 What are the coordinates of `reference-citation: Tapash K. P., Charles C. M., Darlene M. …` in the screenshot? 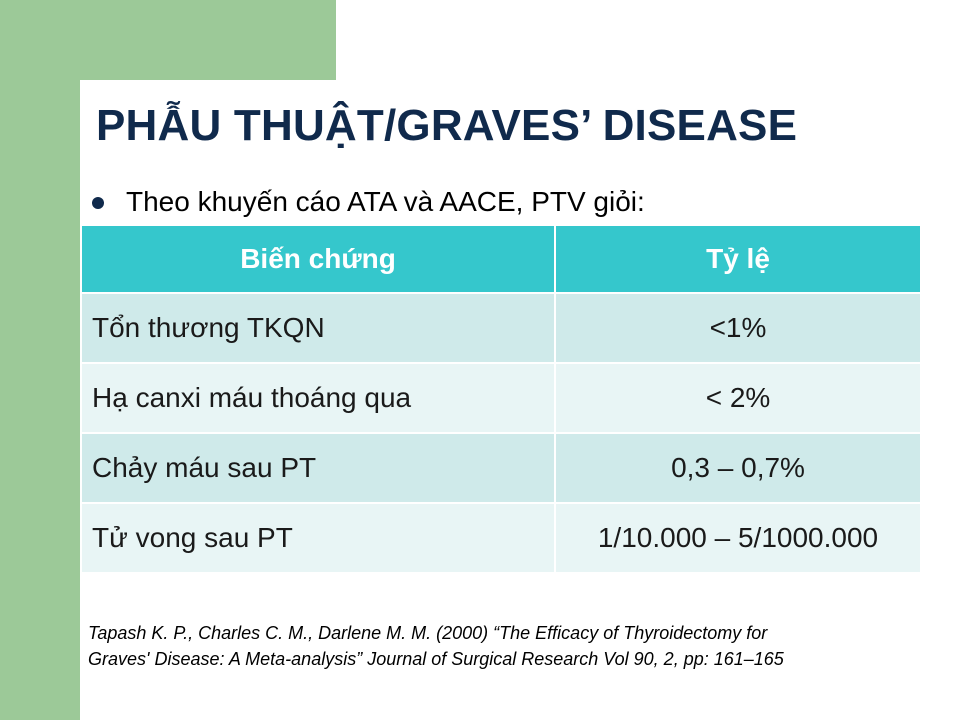 It's located at (436, 646).